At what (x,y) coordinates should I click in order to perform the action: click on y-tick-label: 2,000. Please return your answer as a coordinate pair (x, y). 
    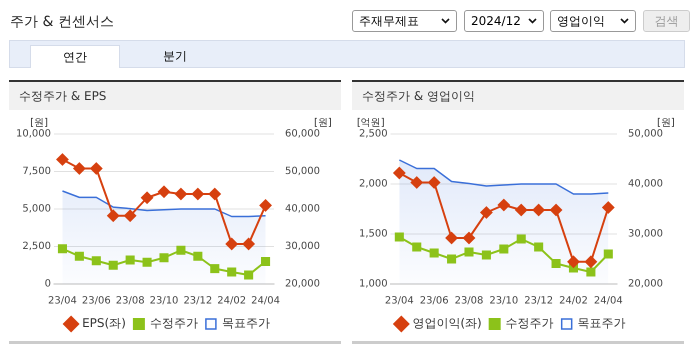
    Looking at the image, I should click on (373, 184).